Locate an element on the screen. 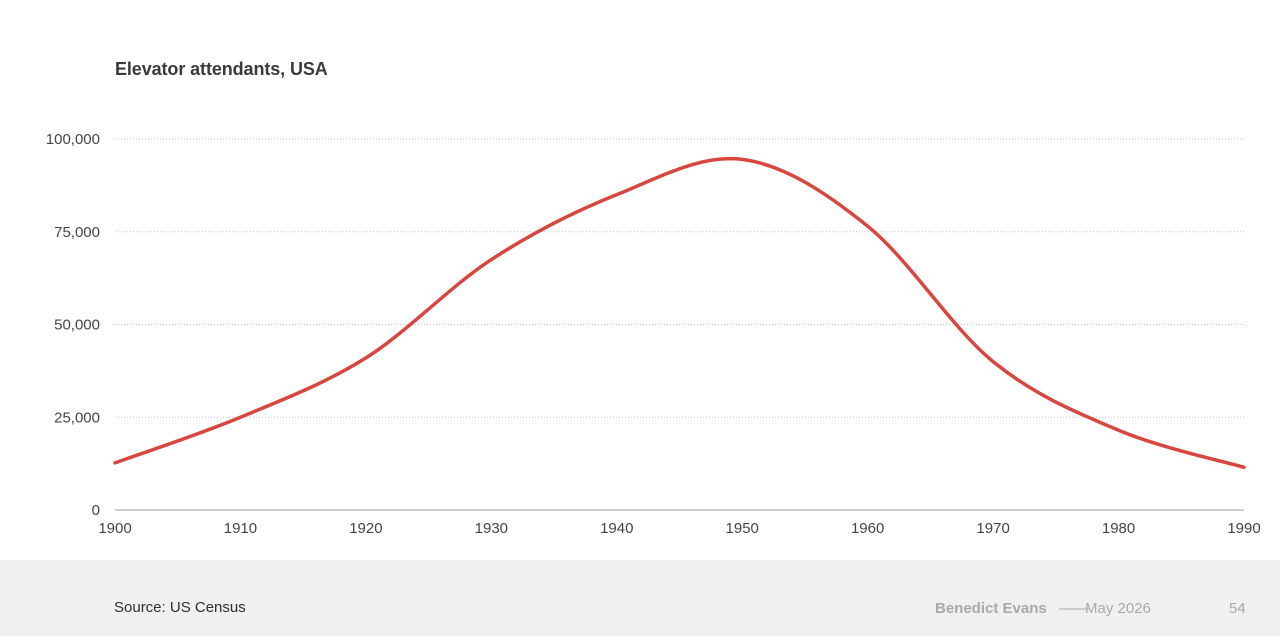  x-tick-label-3: 1930 is located at coordinates (491, 528).